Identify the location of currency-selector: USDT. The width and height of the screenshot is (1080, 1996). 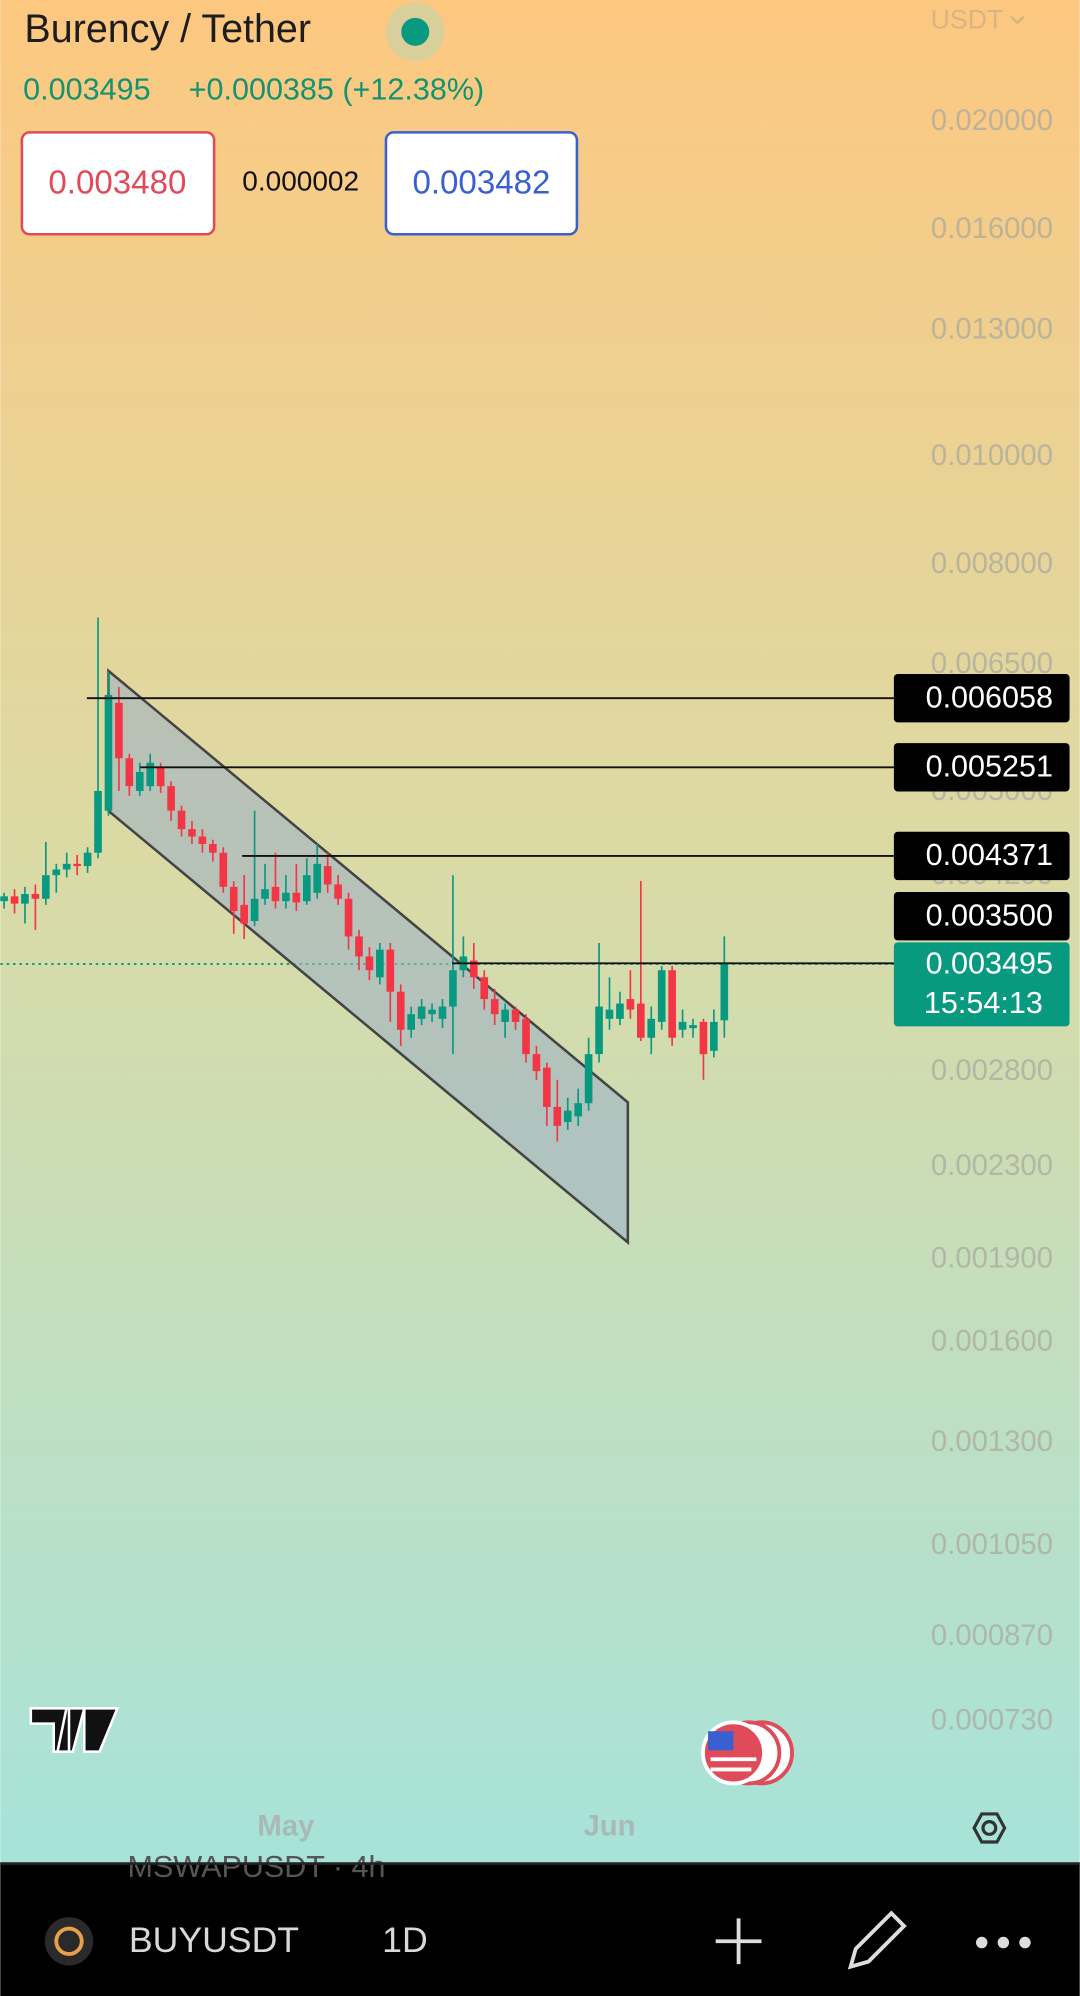
(967, 20).